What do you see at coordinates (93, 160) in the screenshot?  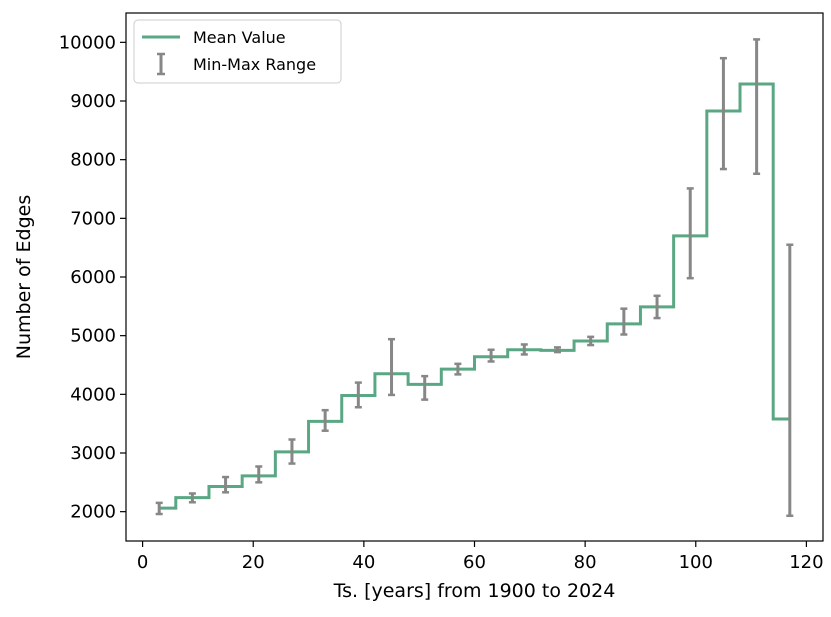 I see `y-tick-label-6: 8000` at bounding box center [93, 160].